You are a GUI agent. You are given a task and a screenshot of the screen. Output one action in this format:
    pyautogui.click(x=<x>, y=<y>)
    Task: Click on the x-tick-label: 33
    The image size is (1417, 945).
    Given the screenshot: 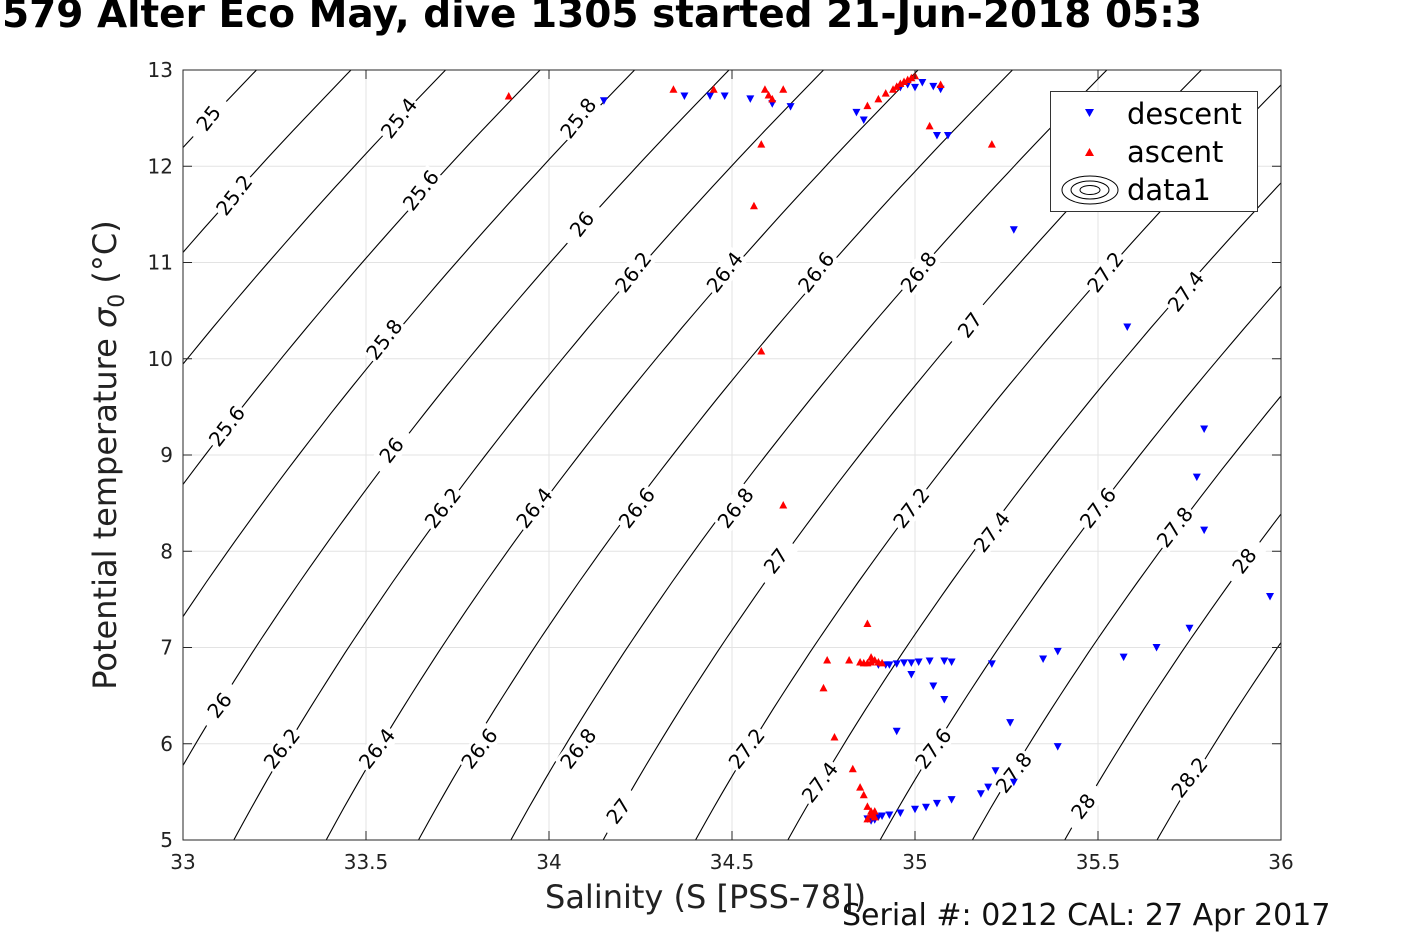 What is the action you would take?
    pyautogui.click(x=182, y=862)
    